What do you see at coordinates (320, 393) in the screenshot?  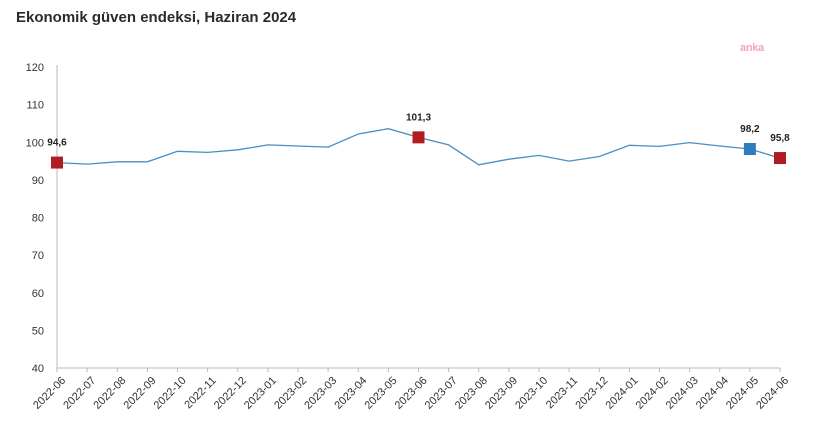 I see `x-tick-label: 2023-03` at bounding box center [320, 393].